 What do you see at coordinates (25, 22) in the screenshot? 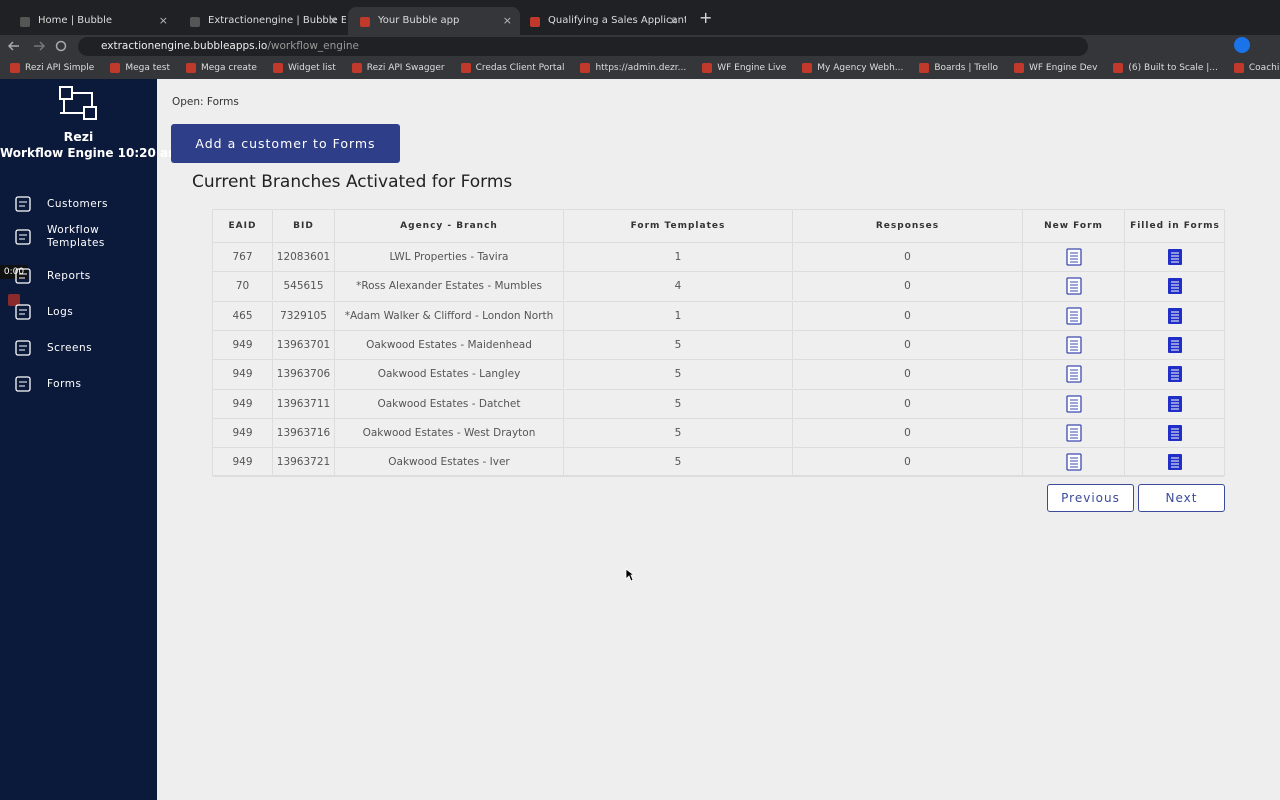
I see `tab-favicon` at bounding box center [25, 22].